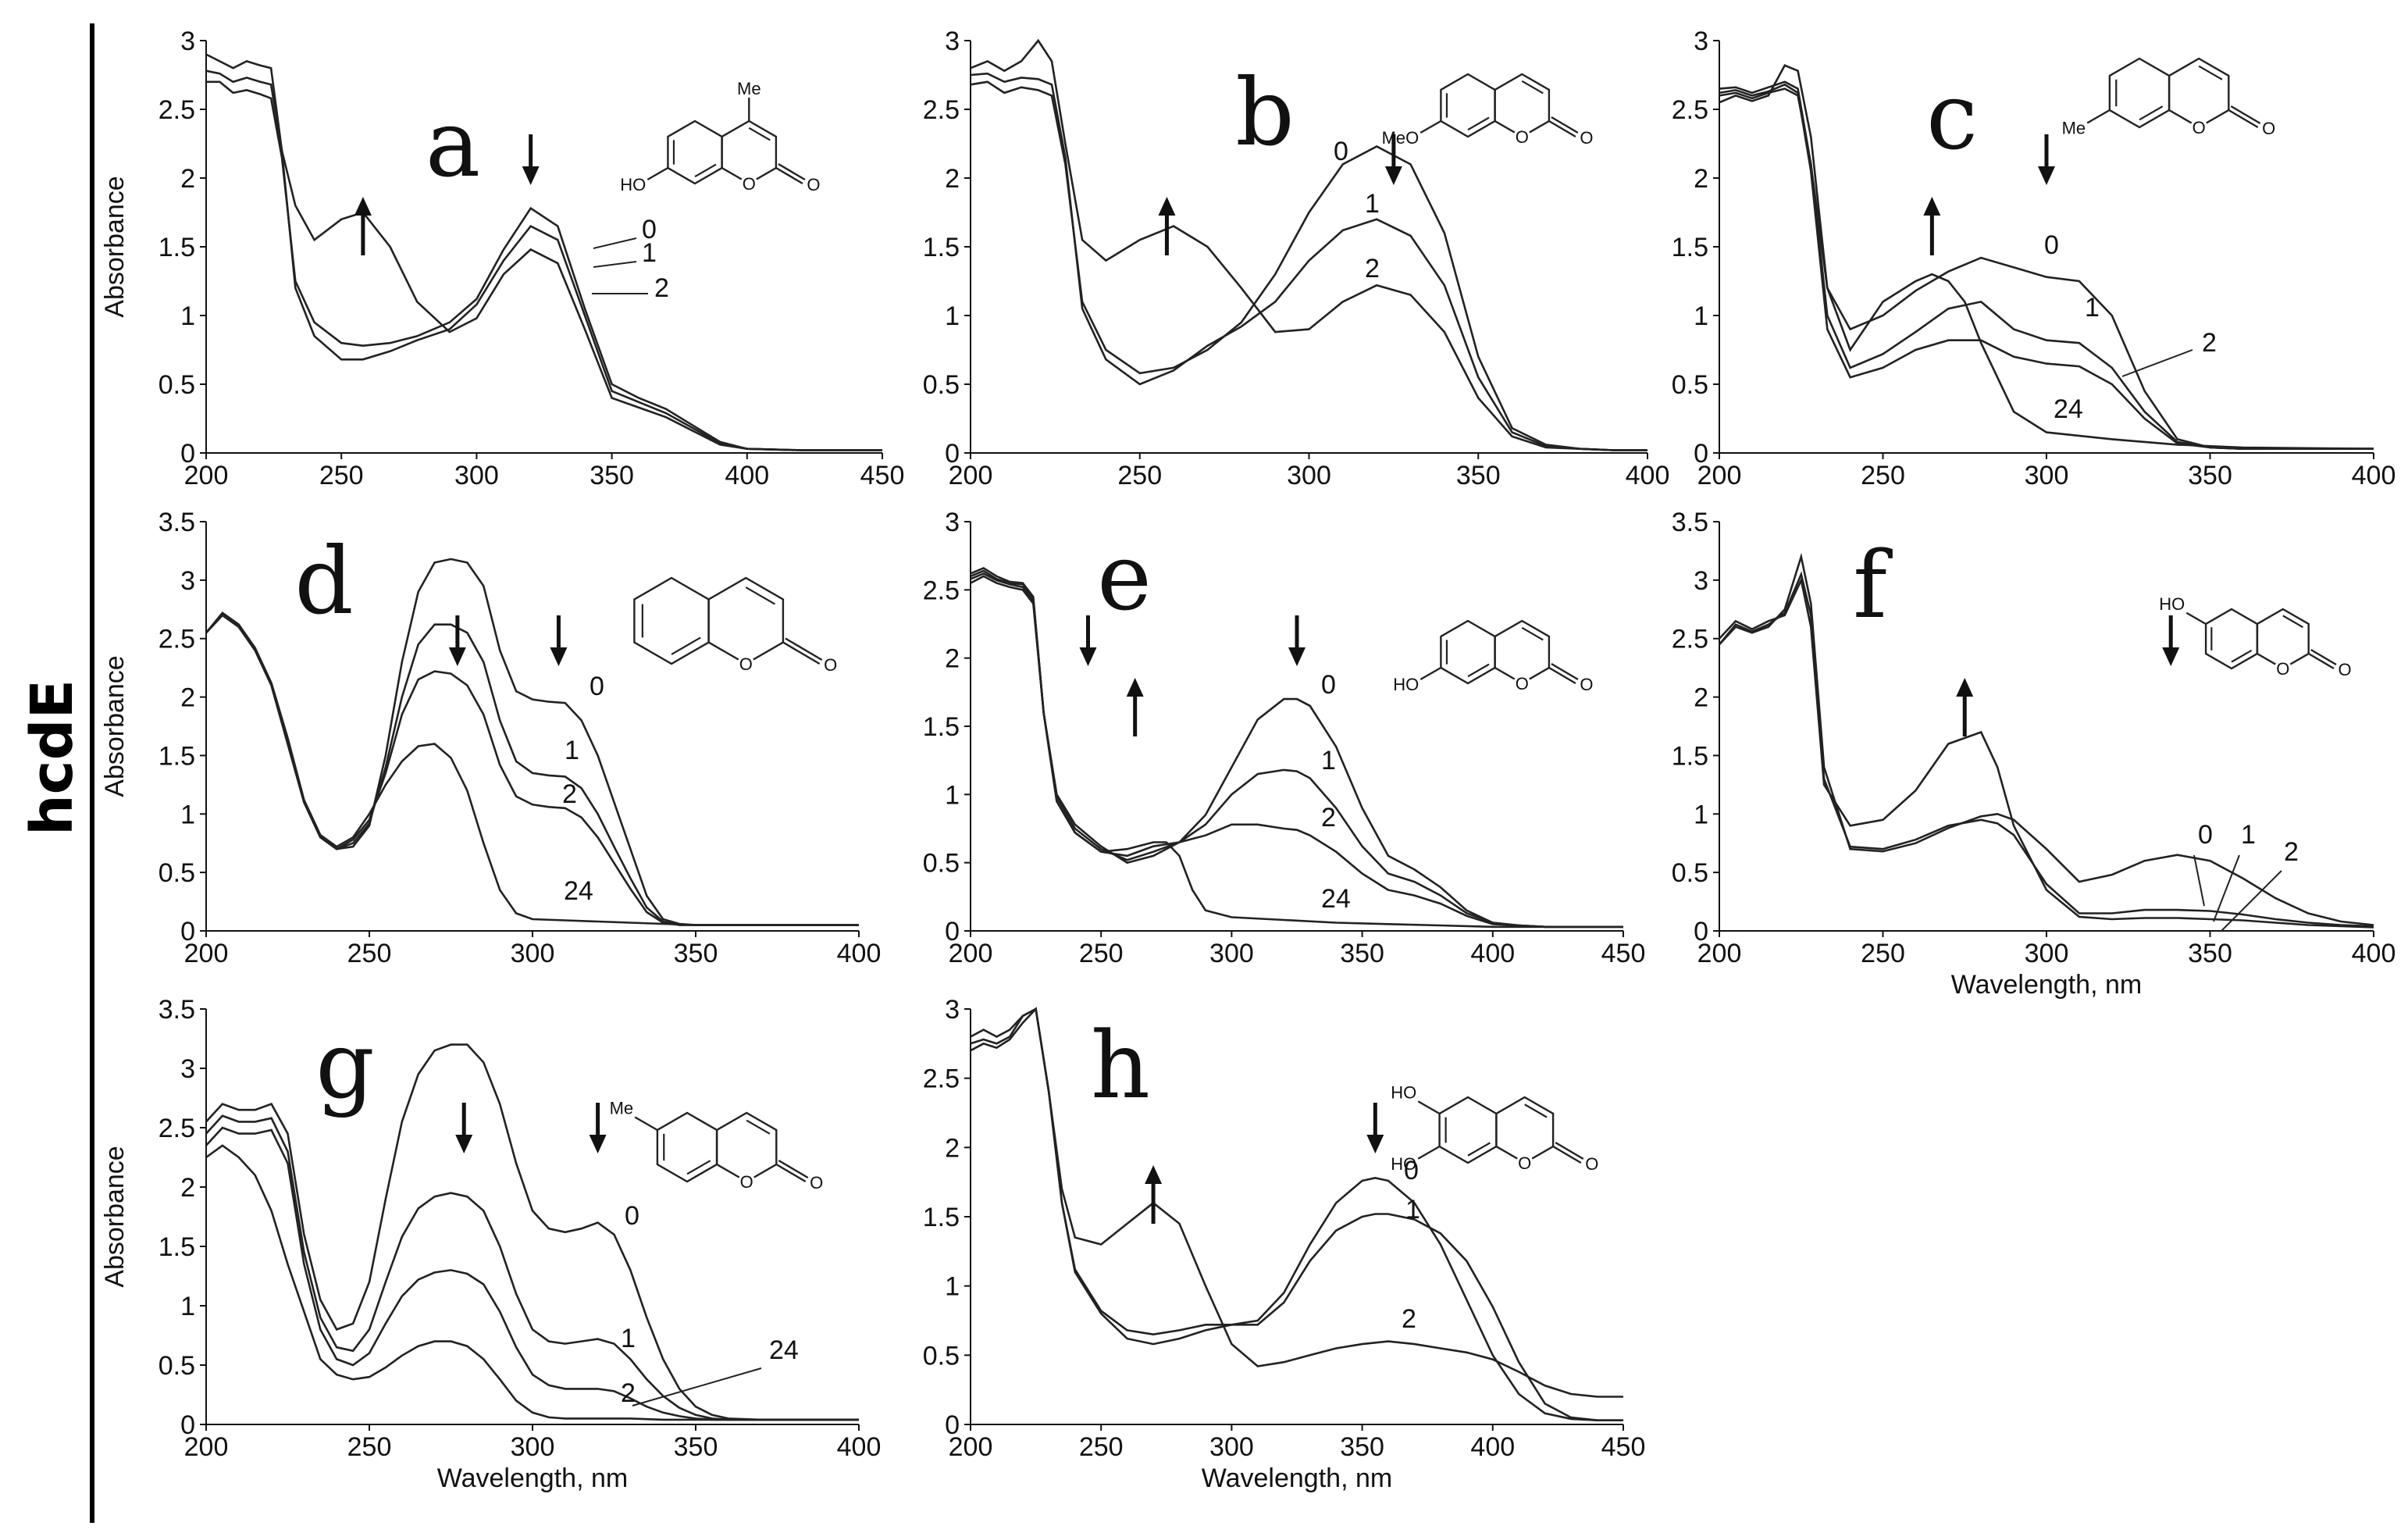  What do you see at coordinates (1154, 1194) in the screenshot?
I see `arrow-up` at bounding box center [1154, 1194].